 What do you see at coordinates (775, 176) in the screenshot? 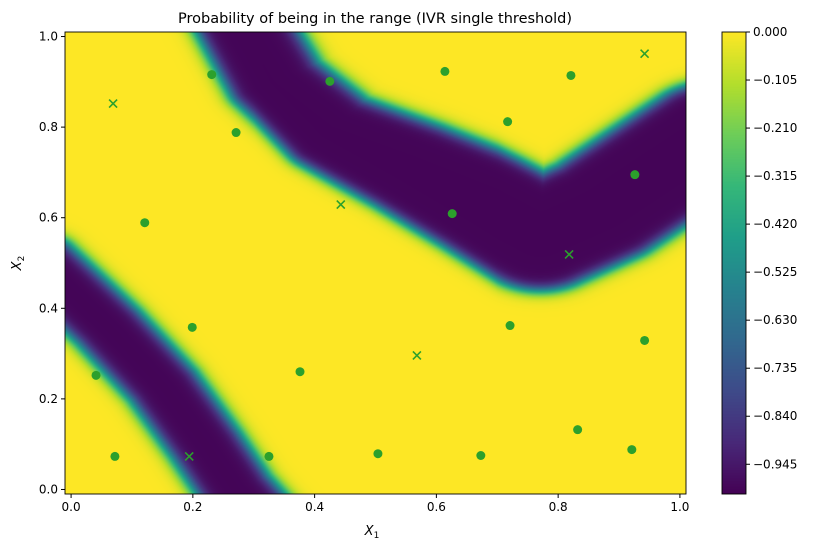
I see `colorbar-tick-label: −0.315` at bounding box center [775, 176].